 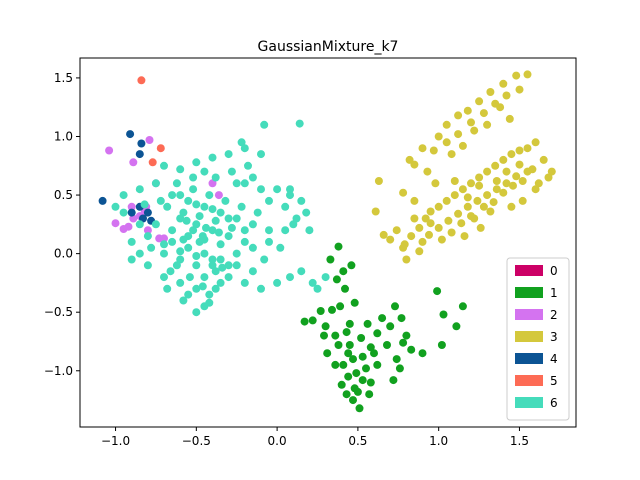 What do you see at coordinates (554, 337) in the screenshot?
I see `legend-label-3: 3` at bounding box center [554, 337].